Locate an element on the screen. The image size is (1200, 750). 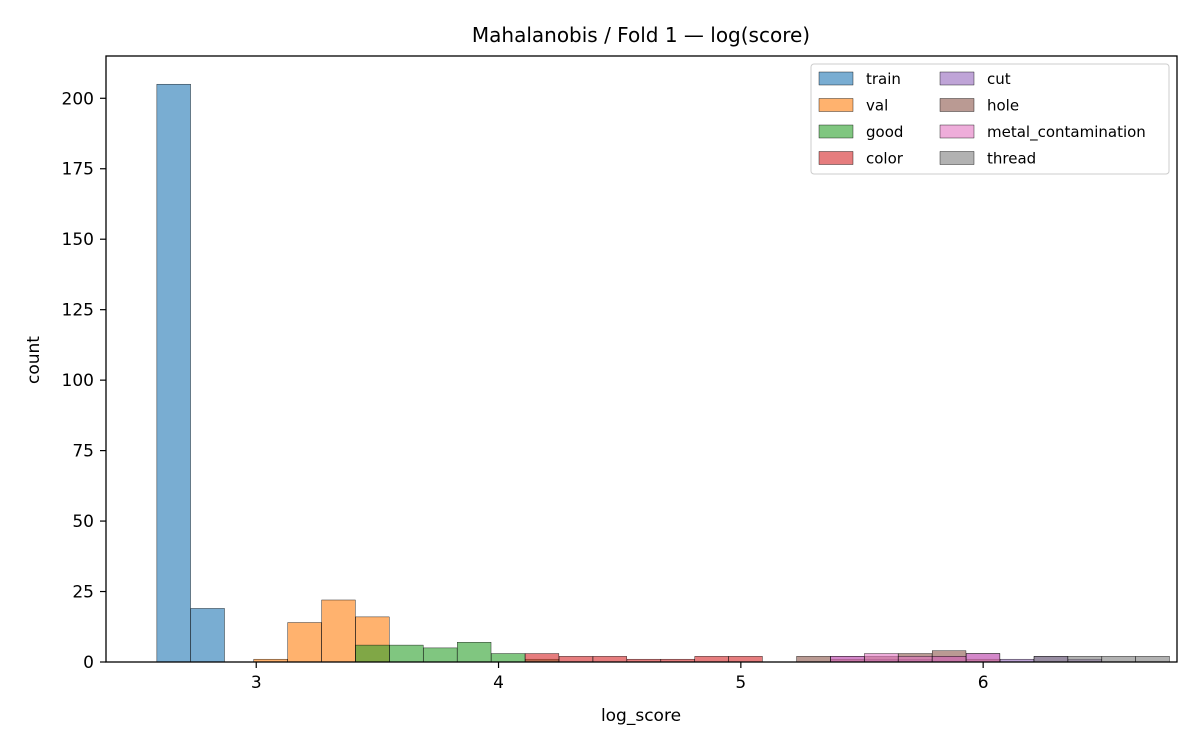
y-tick-label: 150 is located at coordinates (78, 240).